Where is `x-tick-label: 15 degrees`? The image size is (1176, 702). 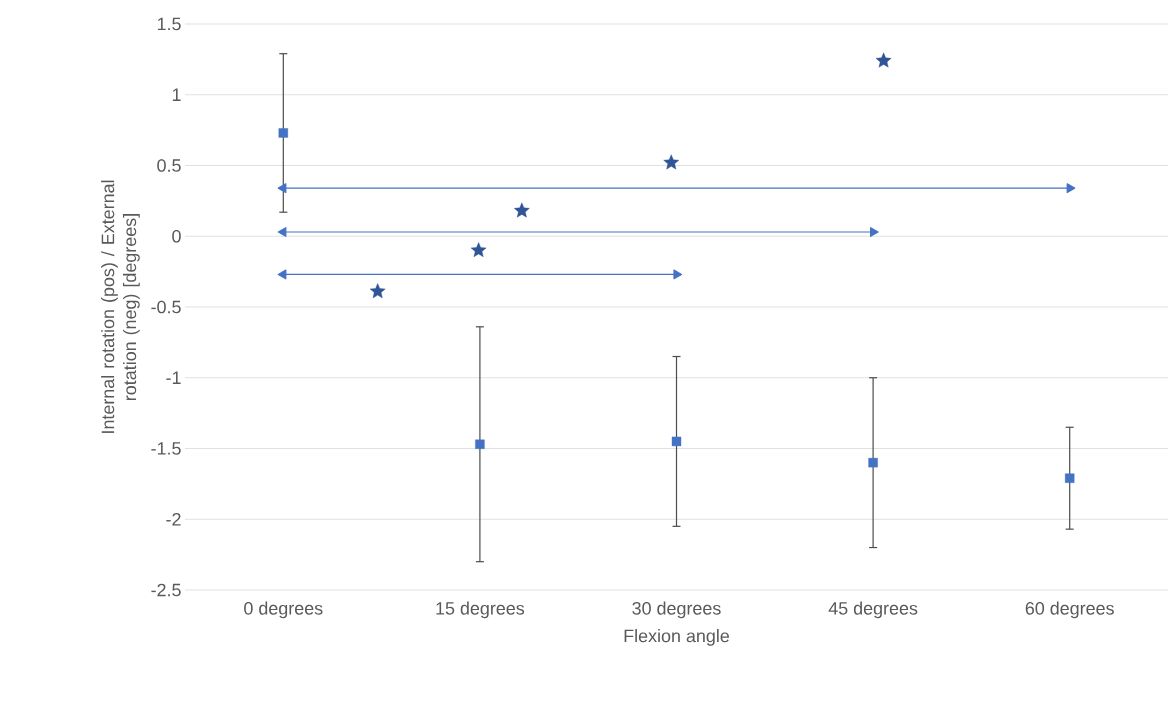
x-tick-label: 15 degrees is located at coordinates (480, 610).